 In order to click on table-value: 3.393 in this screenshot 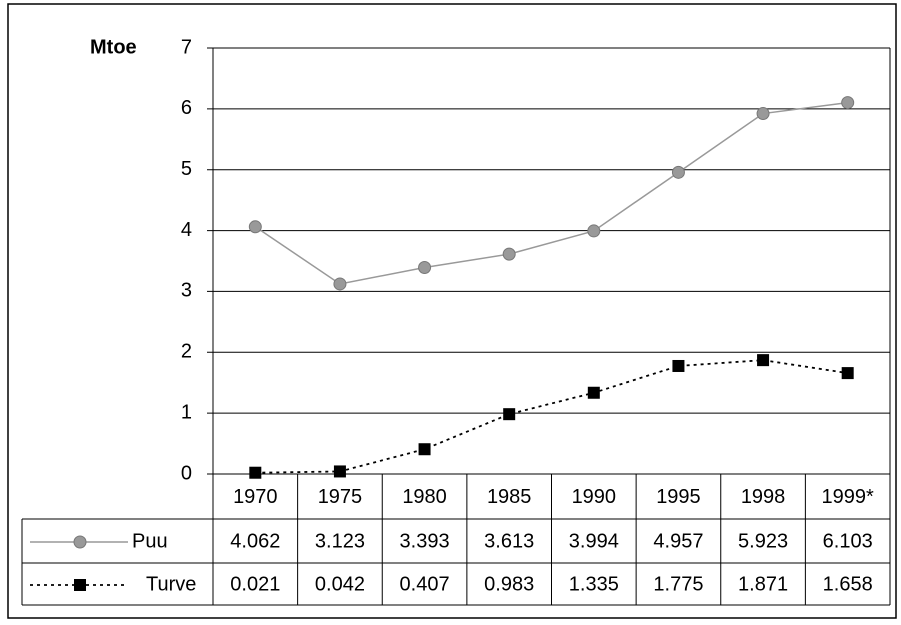, I will do `click(425, 541)`.